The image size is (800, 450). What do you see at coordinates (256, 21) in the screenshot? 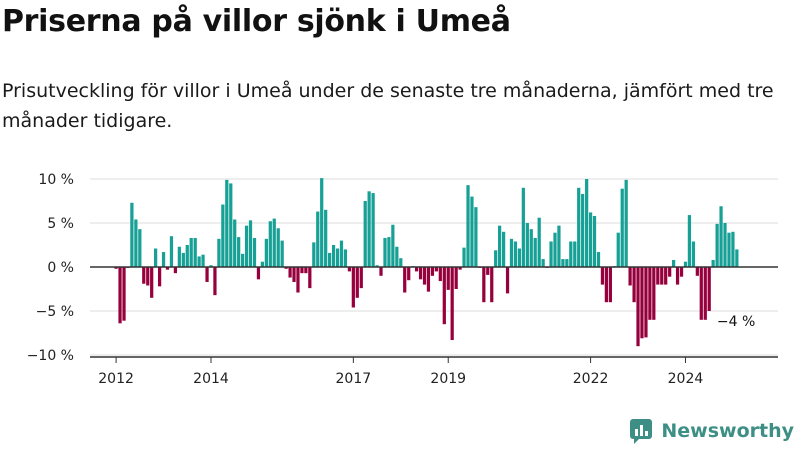
I see `chart-title: Priserna på villor sjönk i Umeå` at bounding box center [256, 21].